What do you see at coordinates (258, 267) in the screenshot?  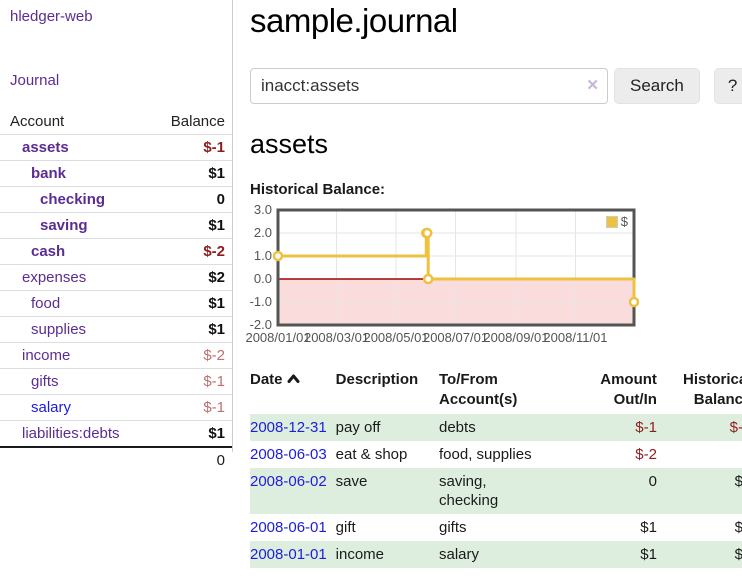 I see `y-axis-labels: 3.0 2.0 1.0 0.0 -1.0 -2.0` at bounding box center [258, 267].